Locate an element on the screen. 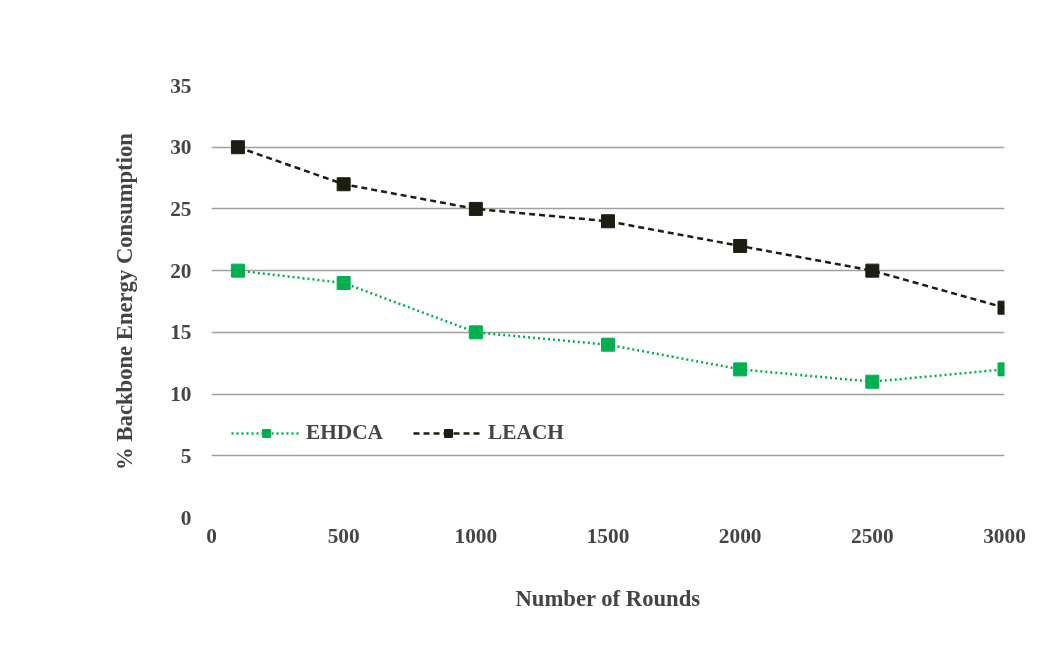  x-tick-label: 2000 is located at coordinates (740, 535).